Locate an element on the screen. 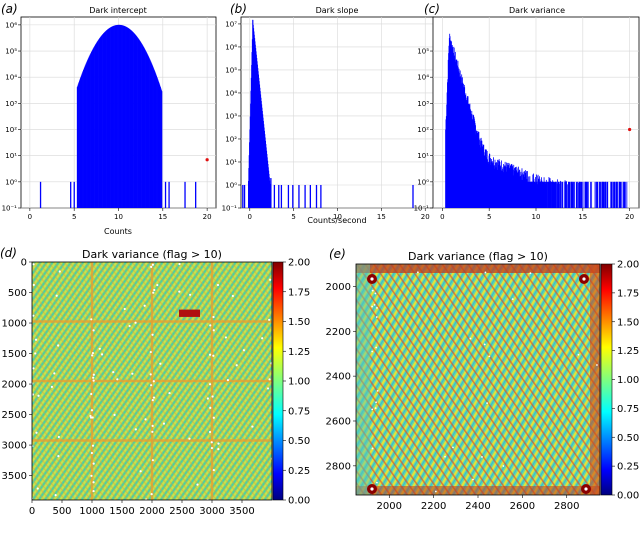 Image resolution: width=640 pixels, height=537 pixels. x-axis: 0 500 1000 1500 2000 2500 3000 3500 is located at coordinates (142, 508).